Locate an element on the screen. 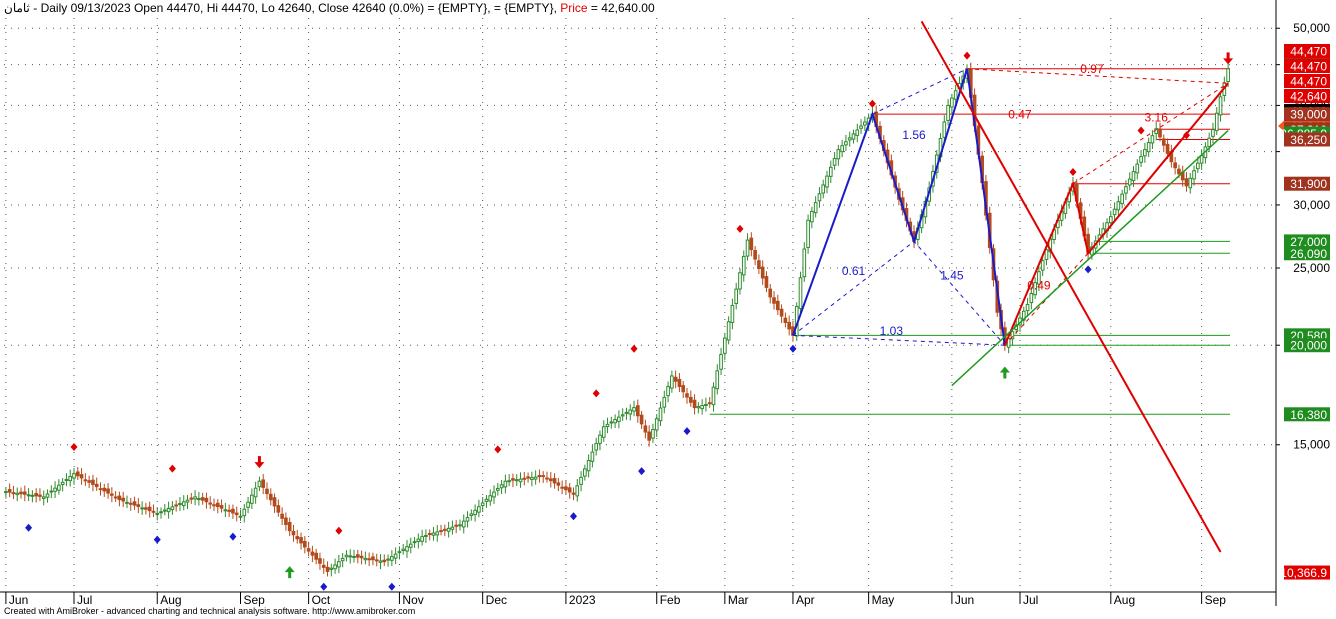 The width and height of the screenshot is (1336, 619). y-tick-label: 25,000 is located at coordinates (1311, 268).